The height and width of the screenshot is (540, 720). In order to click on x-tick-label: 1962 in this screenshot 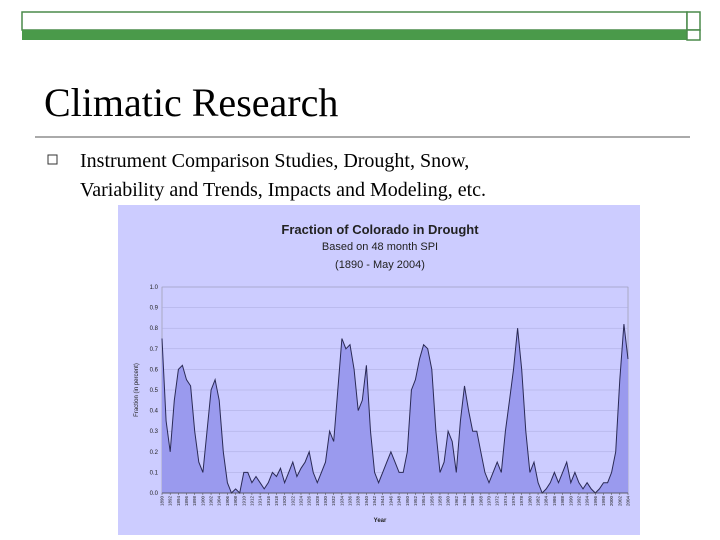, I will do `click(456, 501)`.